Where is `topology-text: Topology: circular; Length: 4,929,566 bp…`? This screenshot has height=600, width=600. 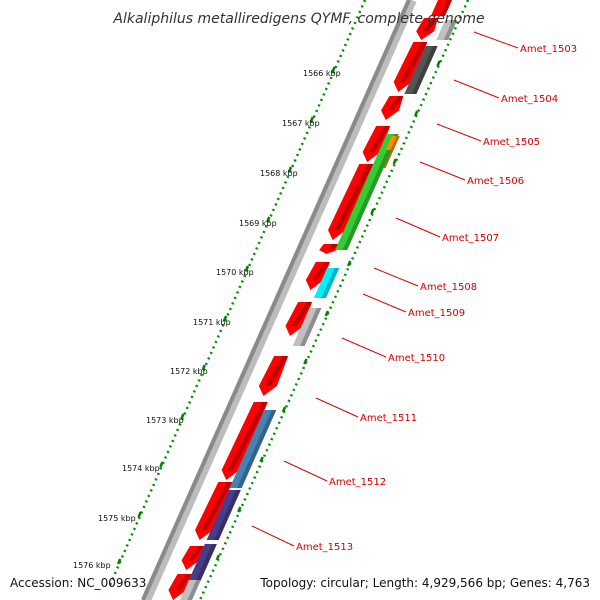
topology-text: Topology: circular; Length: 4,929,566 bp… is located at coordinates (424, 583).